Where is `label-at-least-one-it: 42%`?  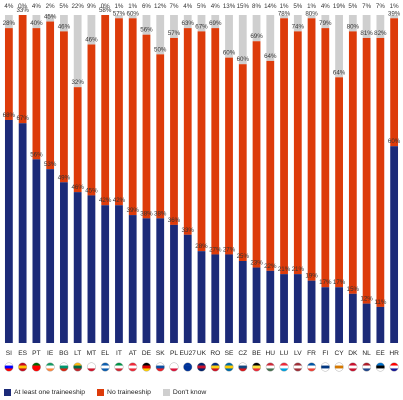 label-at-least-one-it: 42% is located at coordinates (119, 200).